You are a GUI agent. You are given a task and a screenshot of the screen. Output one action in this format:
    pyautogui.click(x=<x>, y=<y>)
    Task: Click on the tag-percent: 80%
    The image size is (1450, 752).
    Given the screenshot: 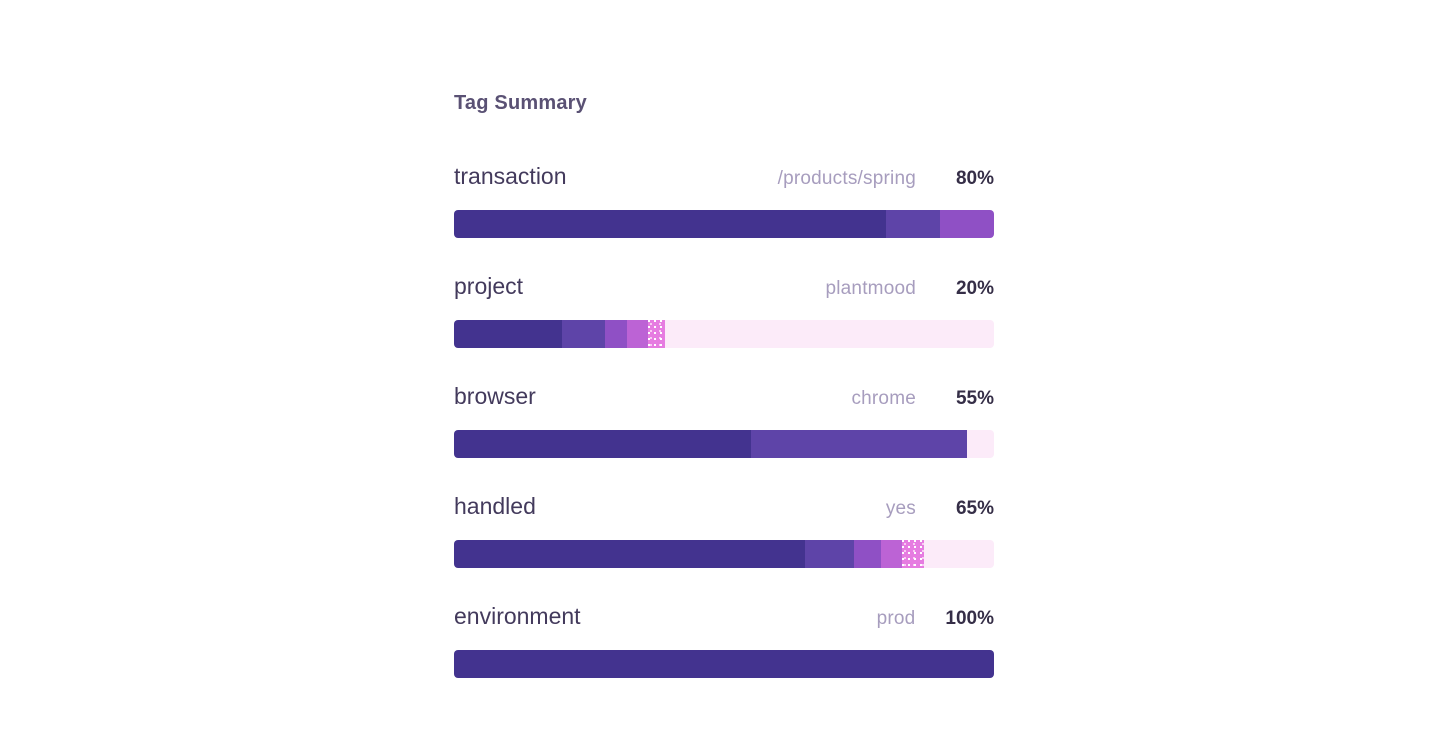 What is the action you would take?
    pyautogui.click(x=974, y=178)
    